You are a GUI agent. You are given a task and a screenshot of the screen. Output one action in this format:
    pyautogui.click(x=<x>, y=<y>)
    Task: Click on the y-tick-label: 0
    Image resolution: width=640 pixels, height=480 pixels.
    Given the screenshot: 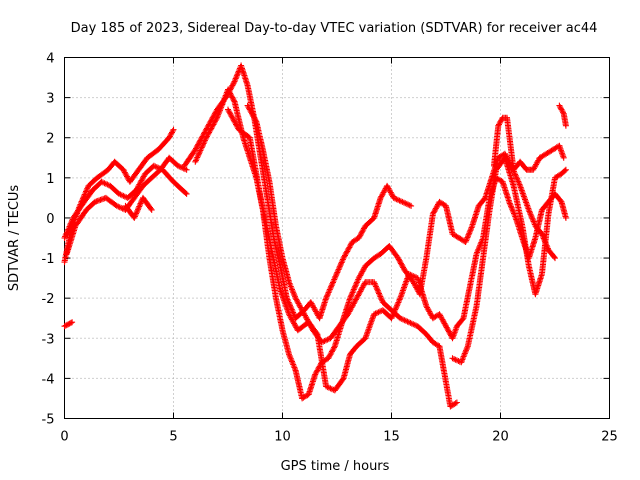 What is the action you would take?
    pyautogui.click(x=50, y=219)
    